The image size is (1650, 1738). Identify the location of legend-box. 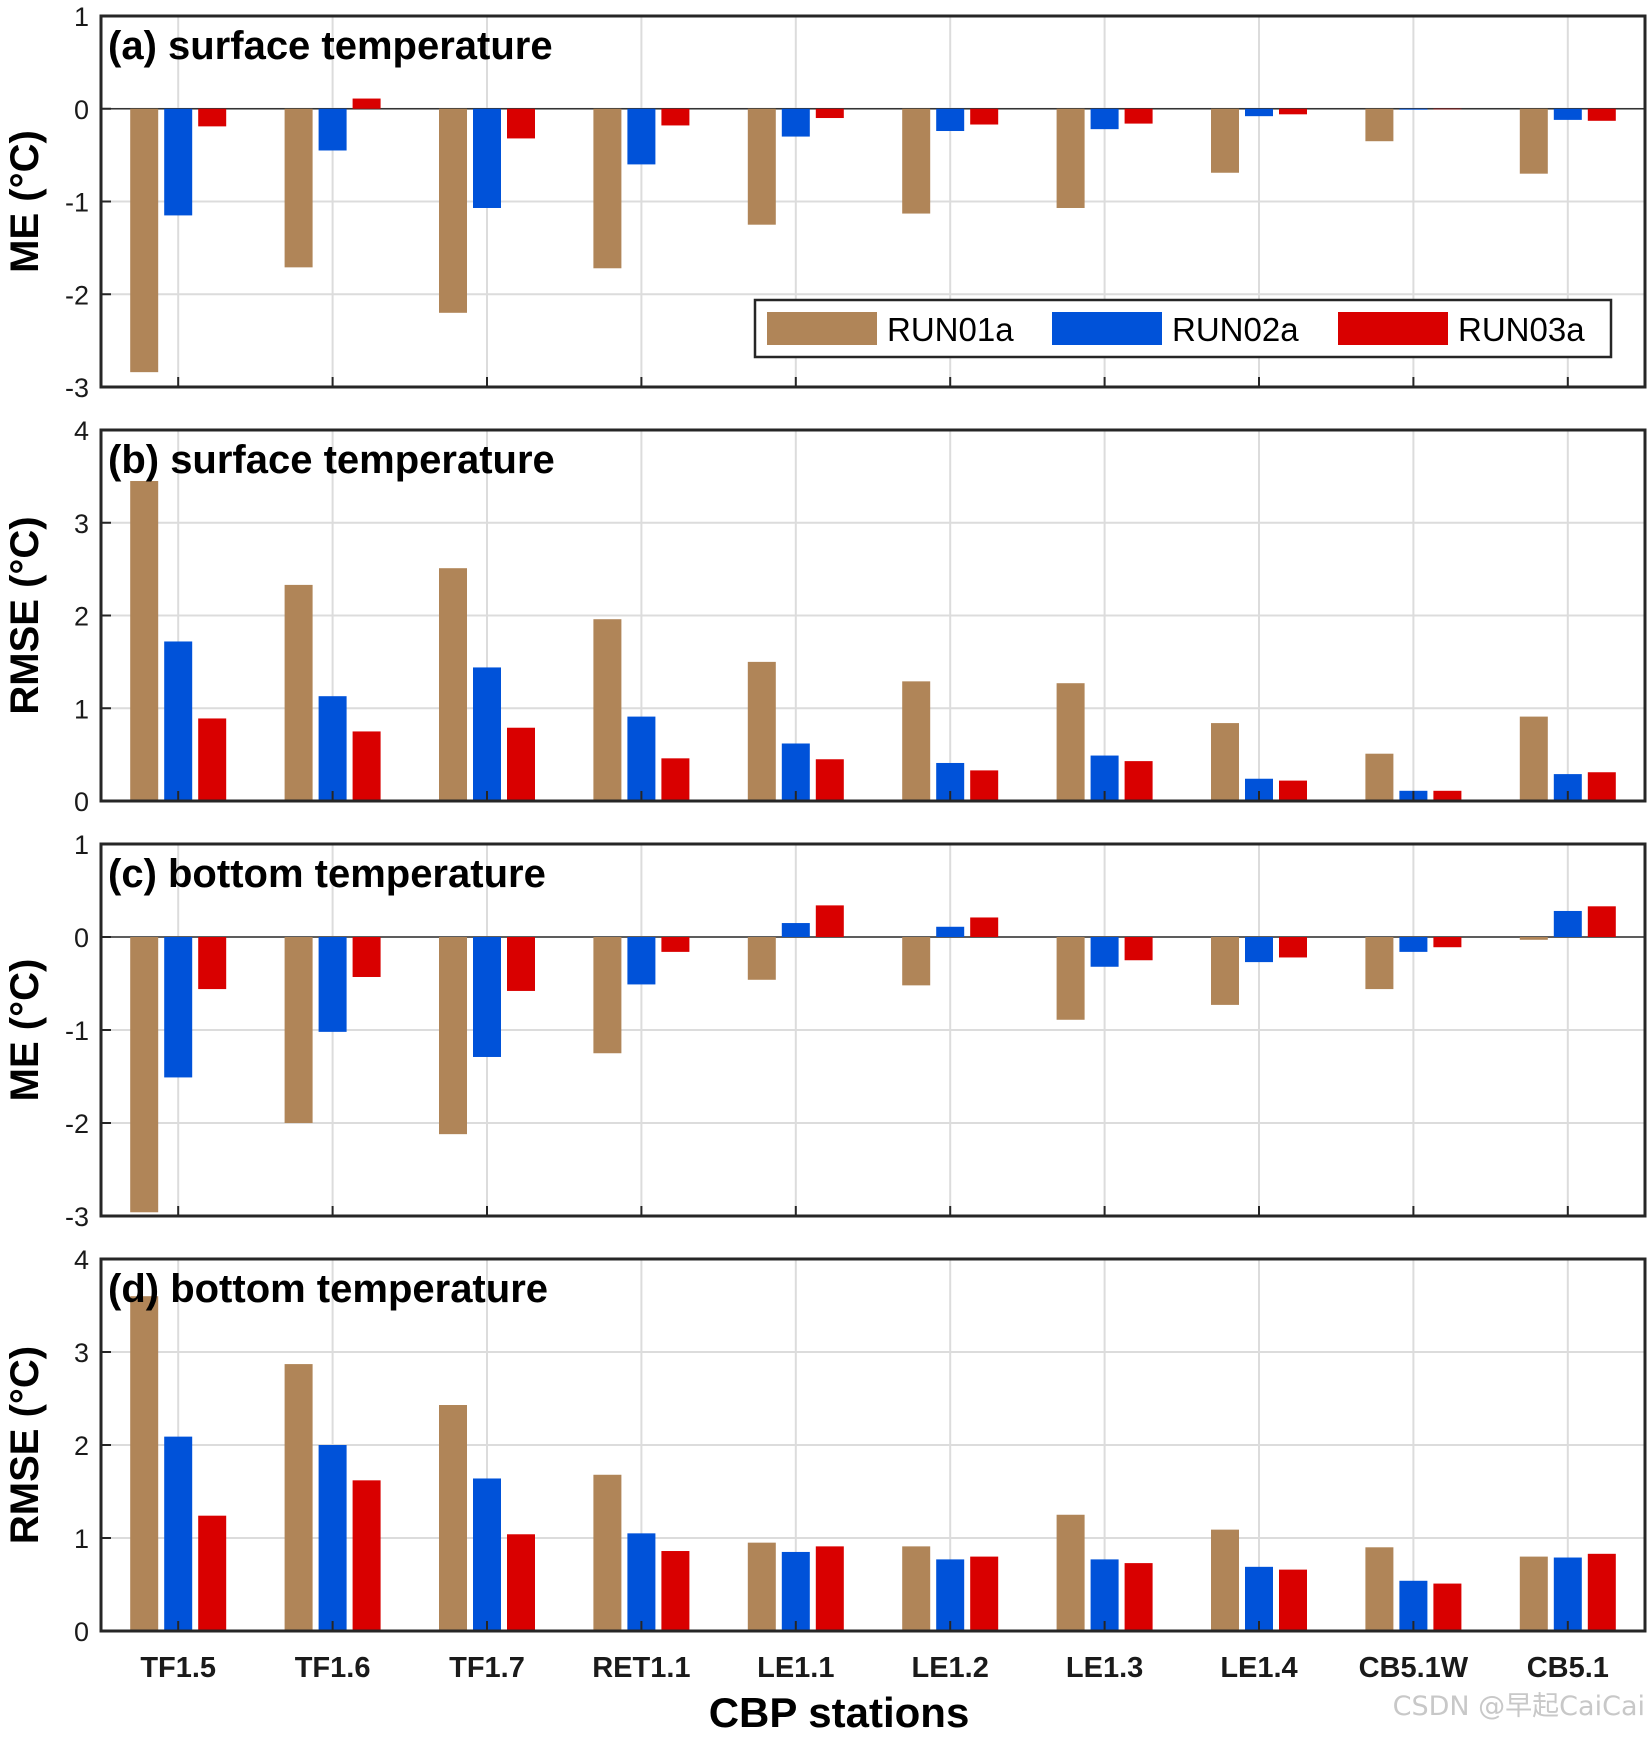
(1183, 328).